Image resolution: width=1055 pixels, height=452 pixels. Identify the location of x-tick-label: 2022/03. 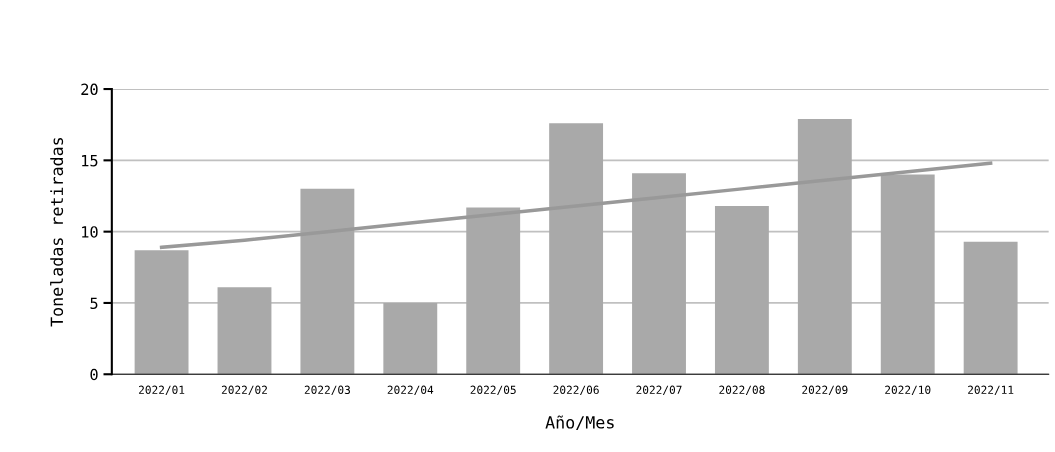
(327, 390).